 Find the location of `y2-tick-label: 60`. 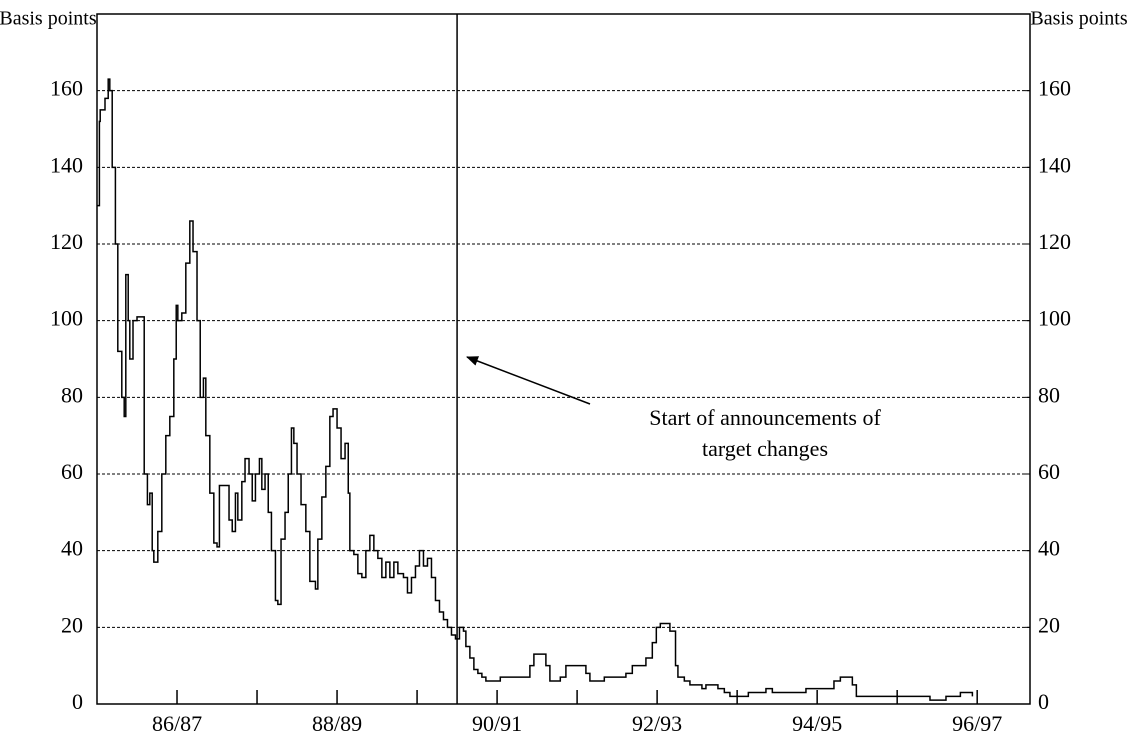

y2-tick-label: 60 is located at coordinates (1049, 471).